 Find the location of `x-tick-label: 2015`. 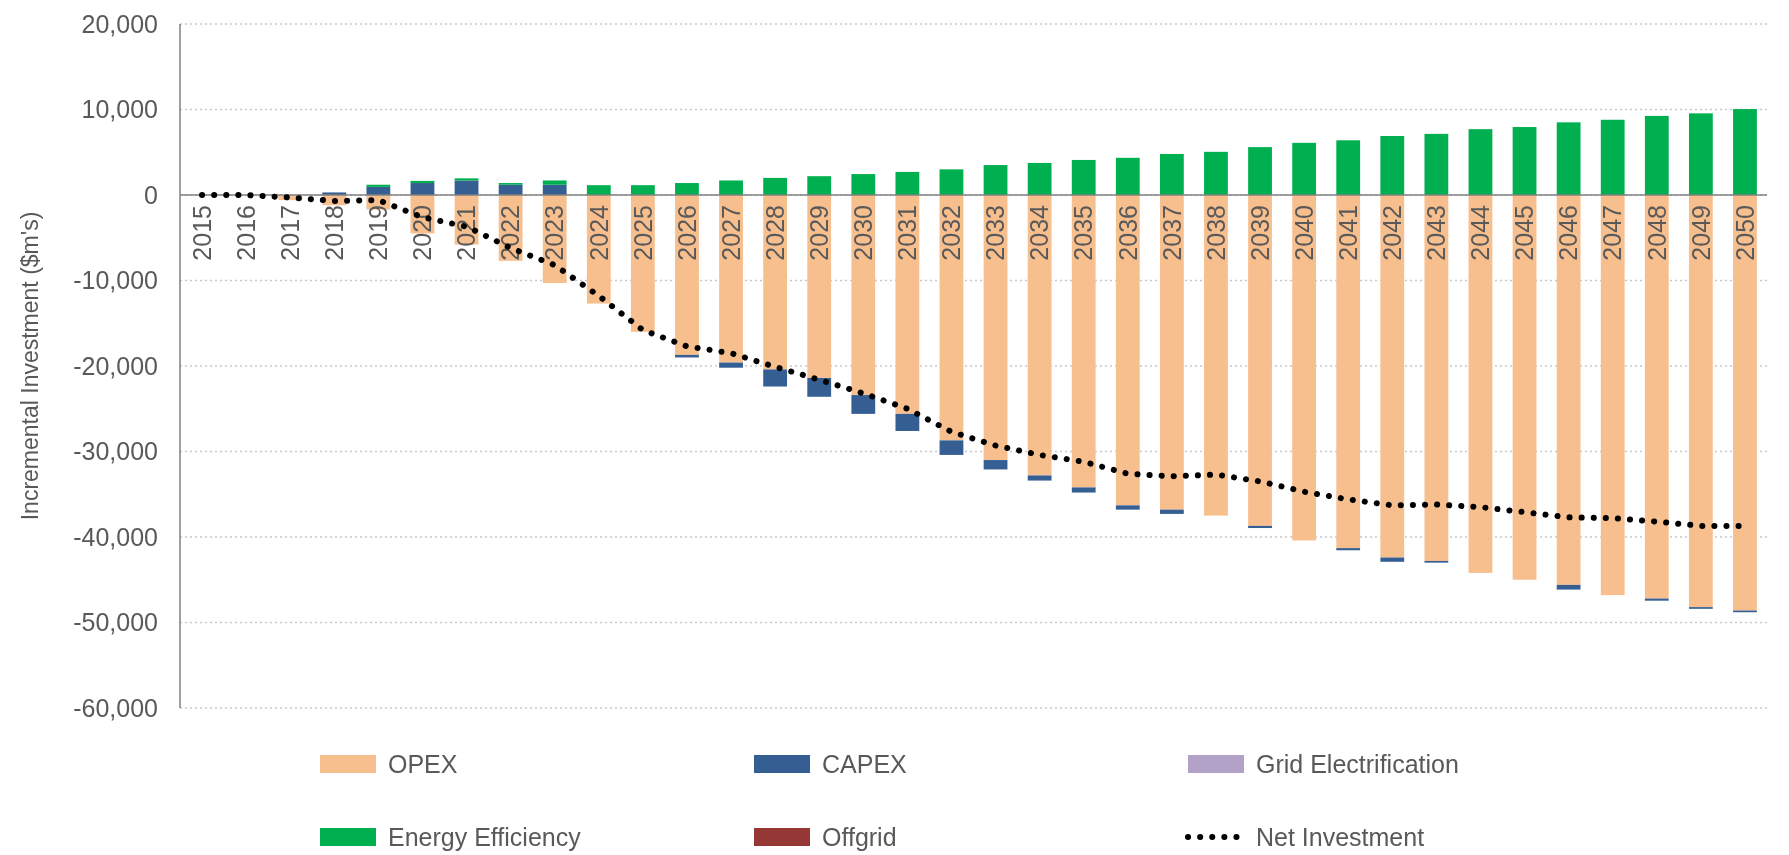

x-tick-label: 2015 is located at coordinates (201, 233).